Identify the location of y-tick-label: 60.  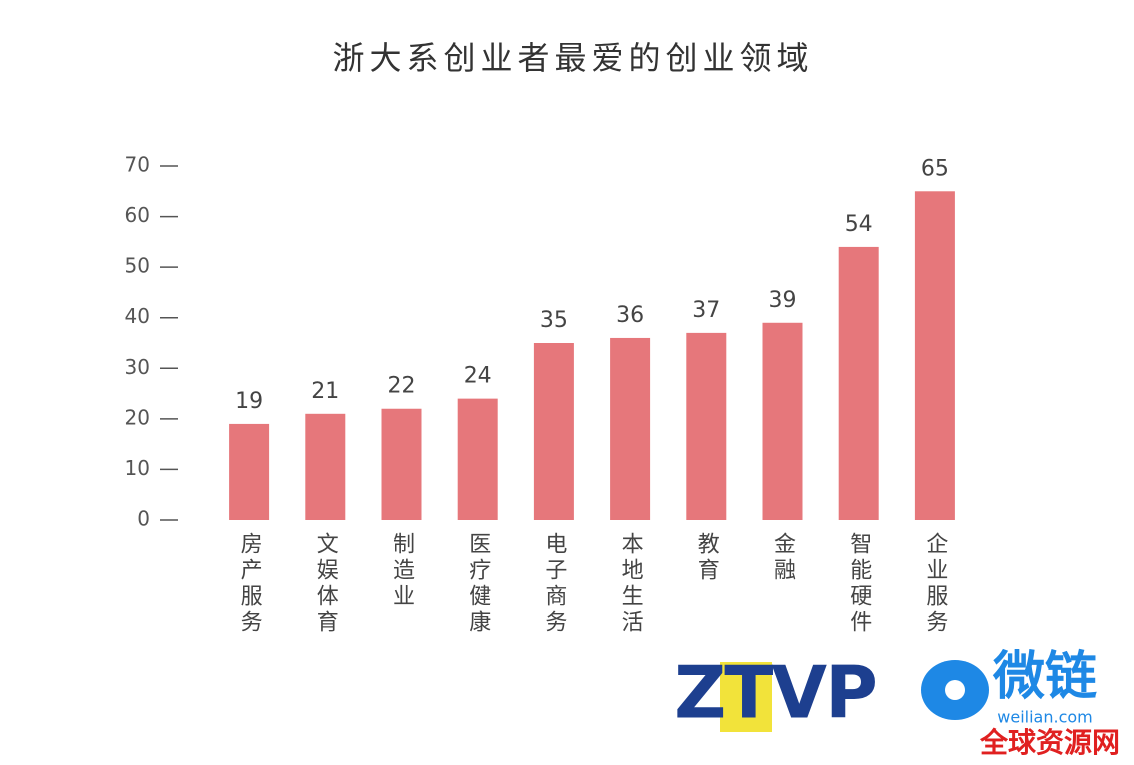
(137, 215).